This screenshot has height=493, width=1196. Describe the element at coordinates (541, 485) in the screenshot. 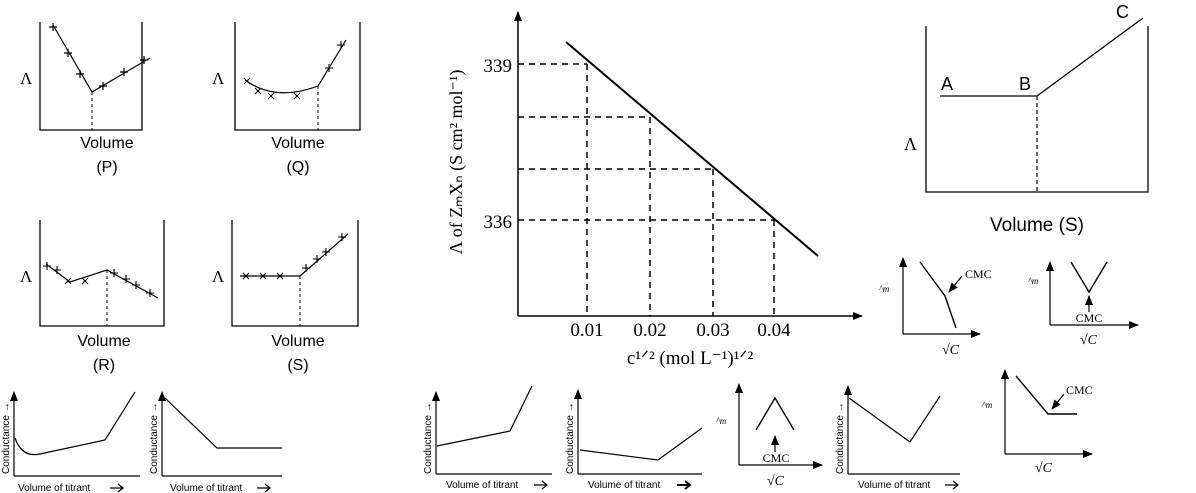

I see `titration-3-x-arrow-icon` at that location.